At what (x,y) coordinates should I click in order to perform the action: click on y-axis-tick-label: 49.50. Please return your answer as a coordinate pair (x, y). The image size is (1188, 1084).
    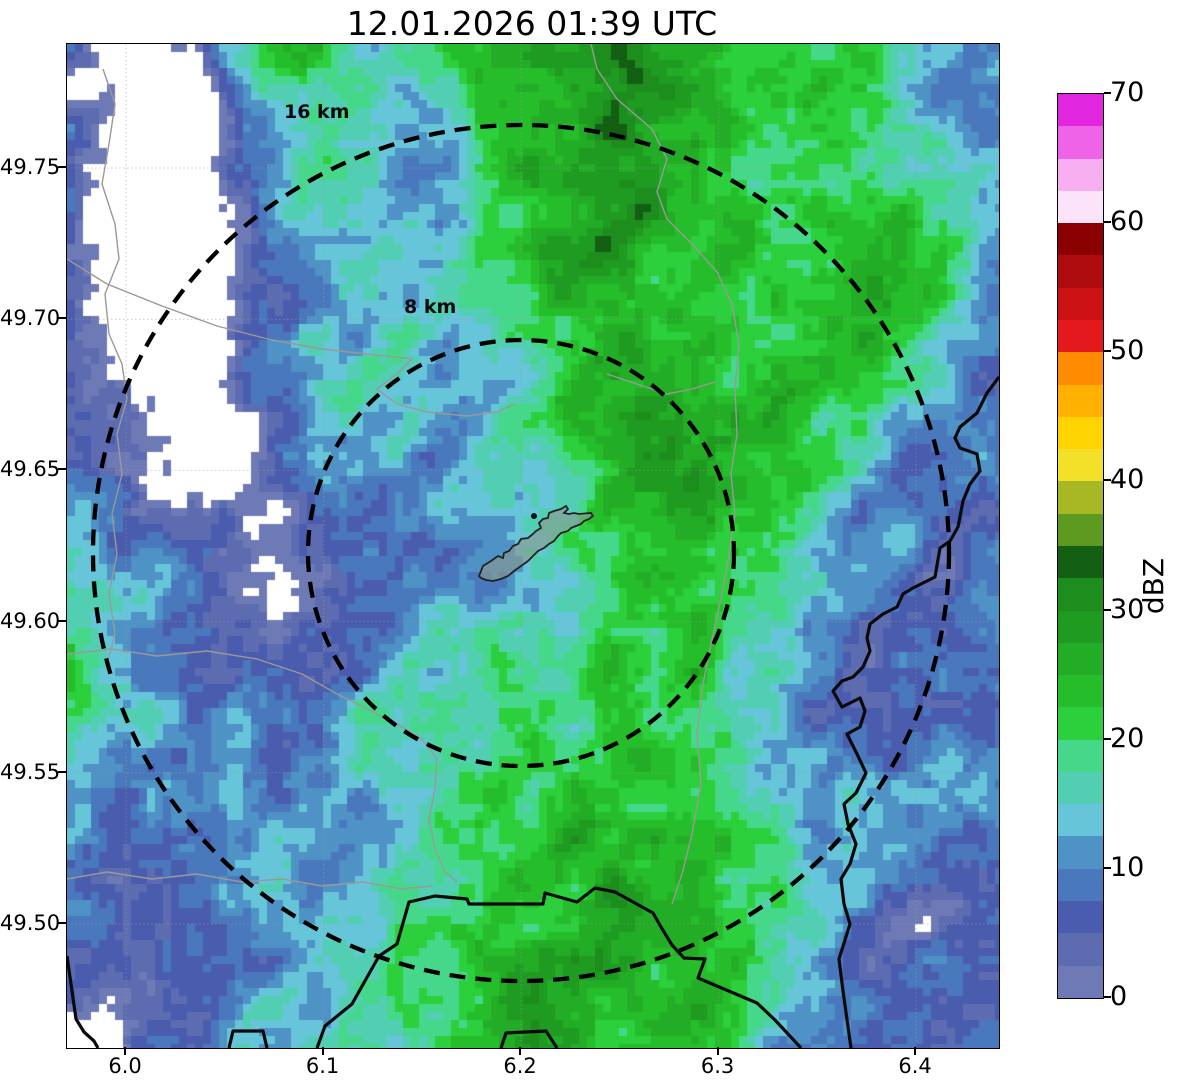
    Looking at the image, I should click on (30, 923).